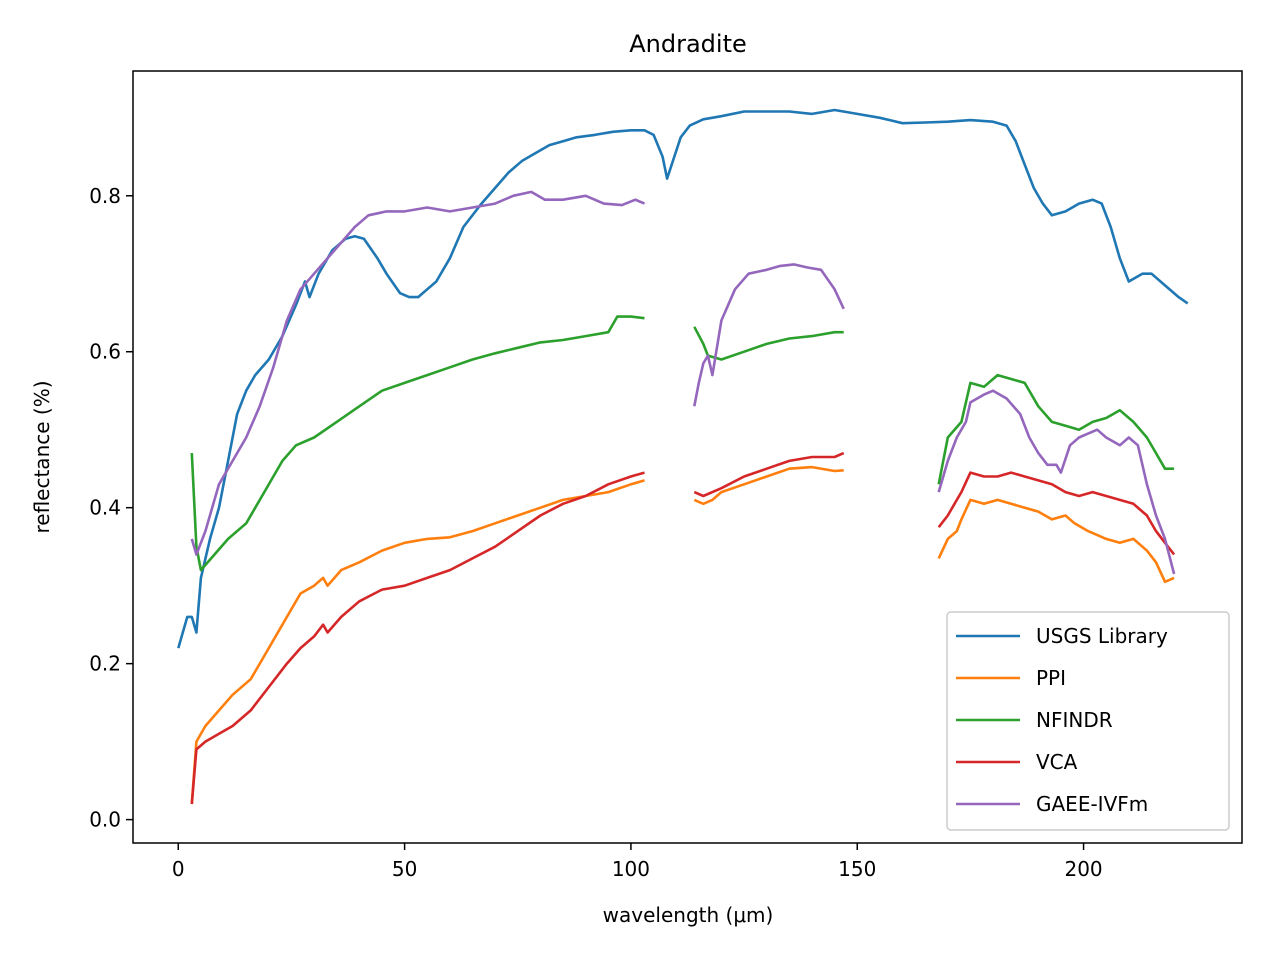  I want to click on x-axis-label: wavelength (μm), so click(688, 915).